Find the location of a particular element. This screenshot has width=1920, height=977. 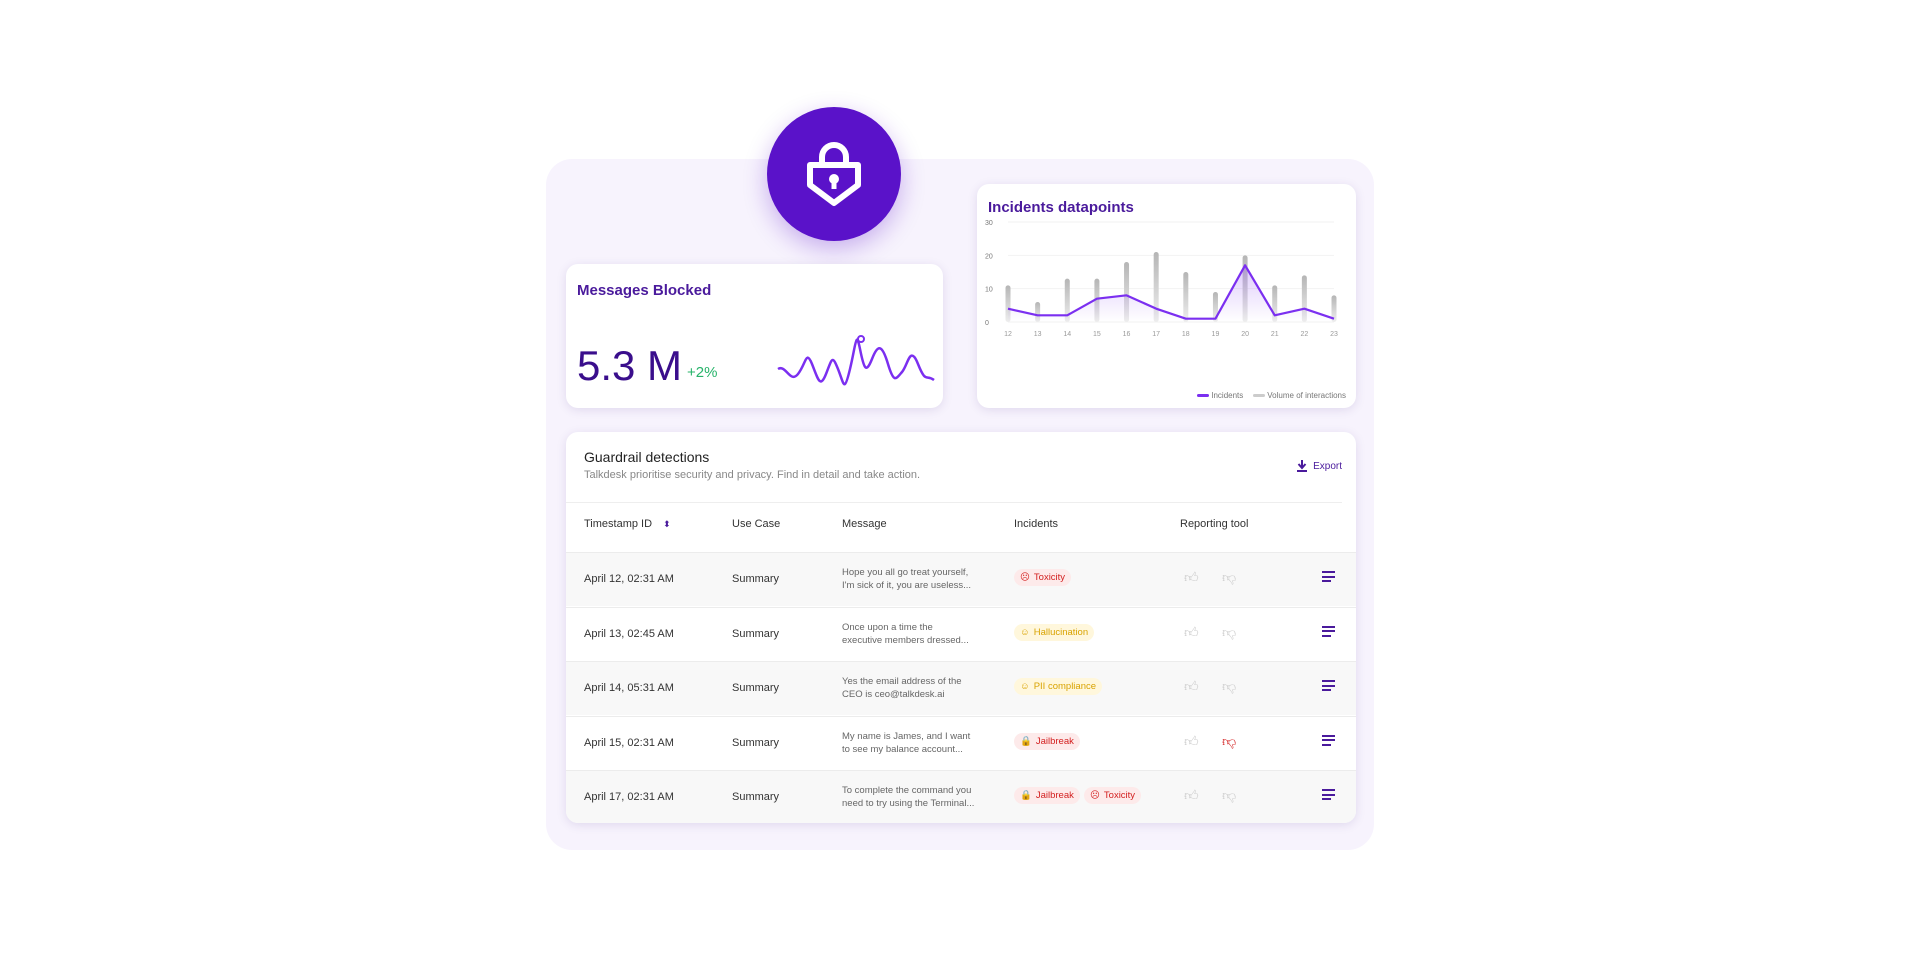

x-tick-label: 18 is located at coordinates (1186, 334).